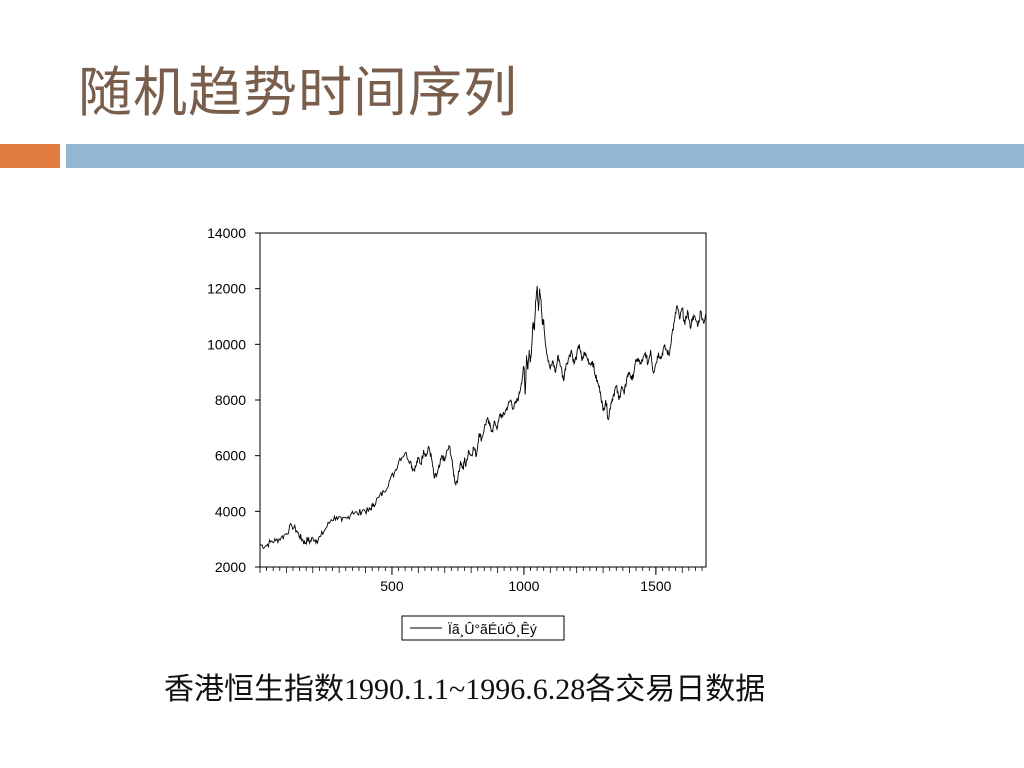  I want to click on slide-title: 随机趋势时间序列, so click(298, 92).